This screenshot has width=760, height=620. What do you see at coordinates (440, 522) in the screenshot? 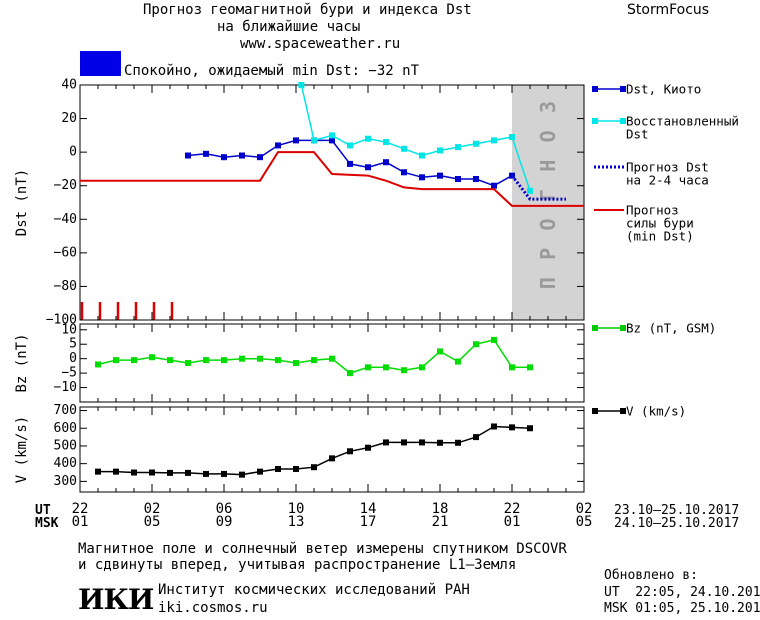
I see `msk-tick-label: 21` at bounding box center [440, 522].